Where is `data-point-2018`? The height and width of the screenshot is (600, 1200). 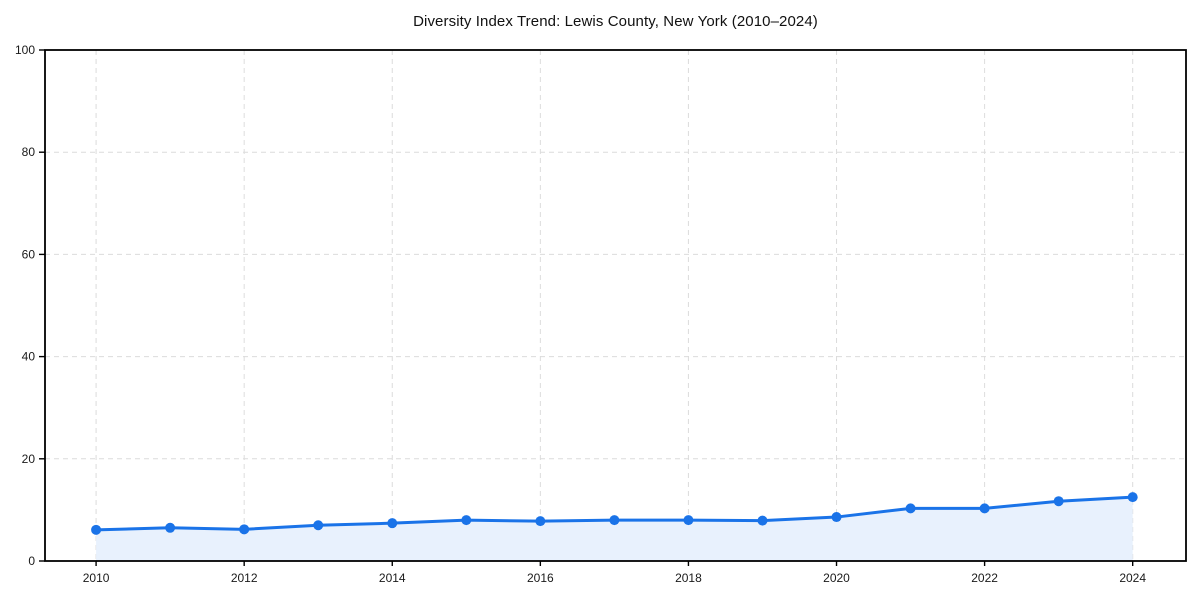 data-point-2018 is located at coordinates (688, 520).